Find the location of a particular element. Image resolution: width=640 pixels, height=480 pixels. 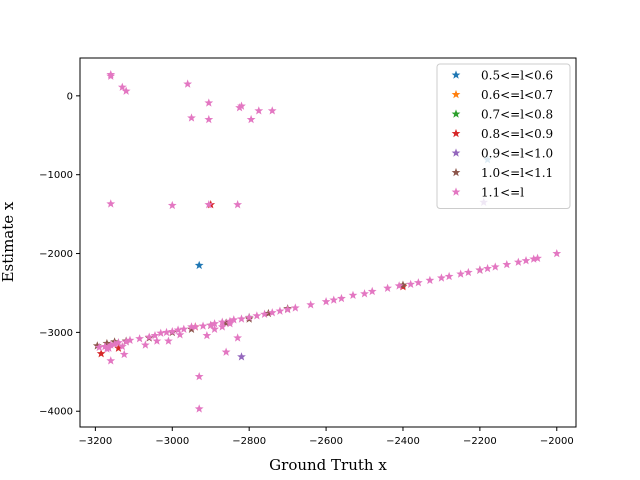

legend-entry: 0.5<=l<0.6 is located at coordinates (517, 76).